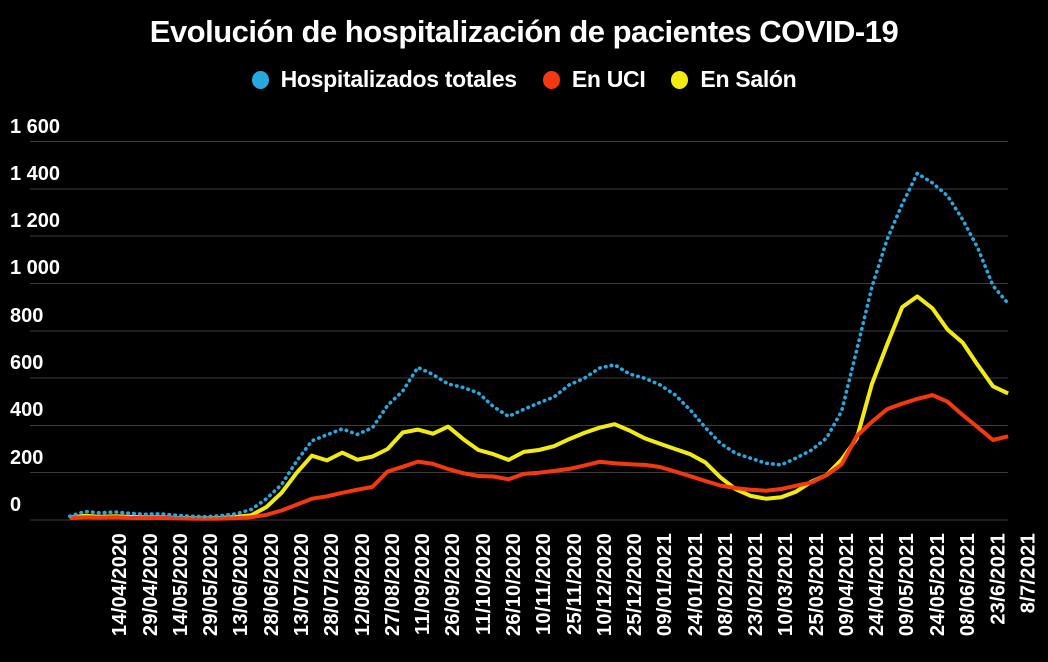  I want to click on x-axis-tick-label: 09/05/2021, so click(907, 585).